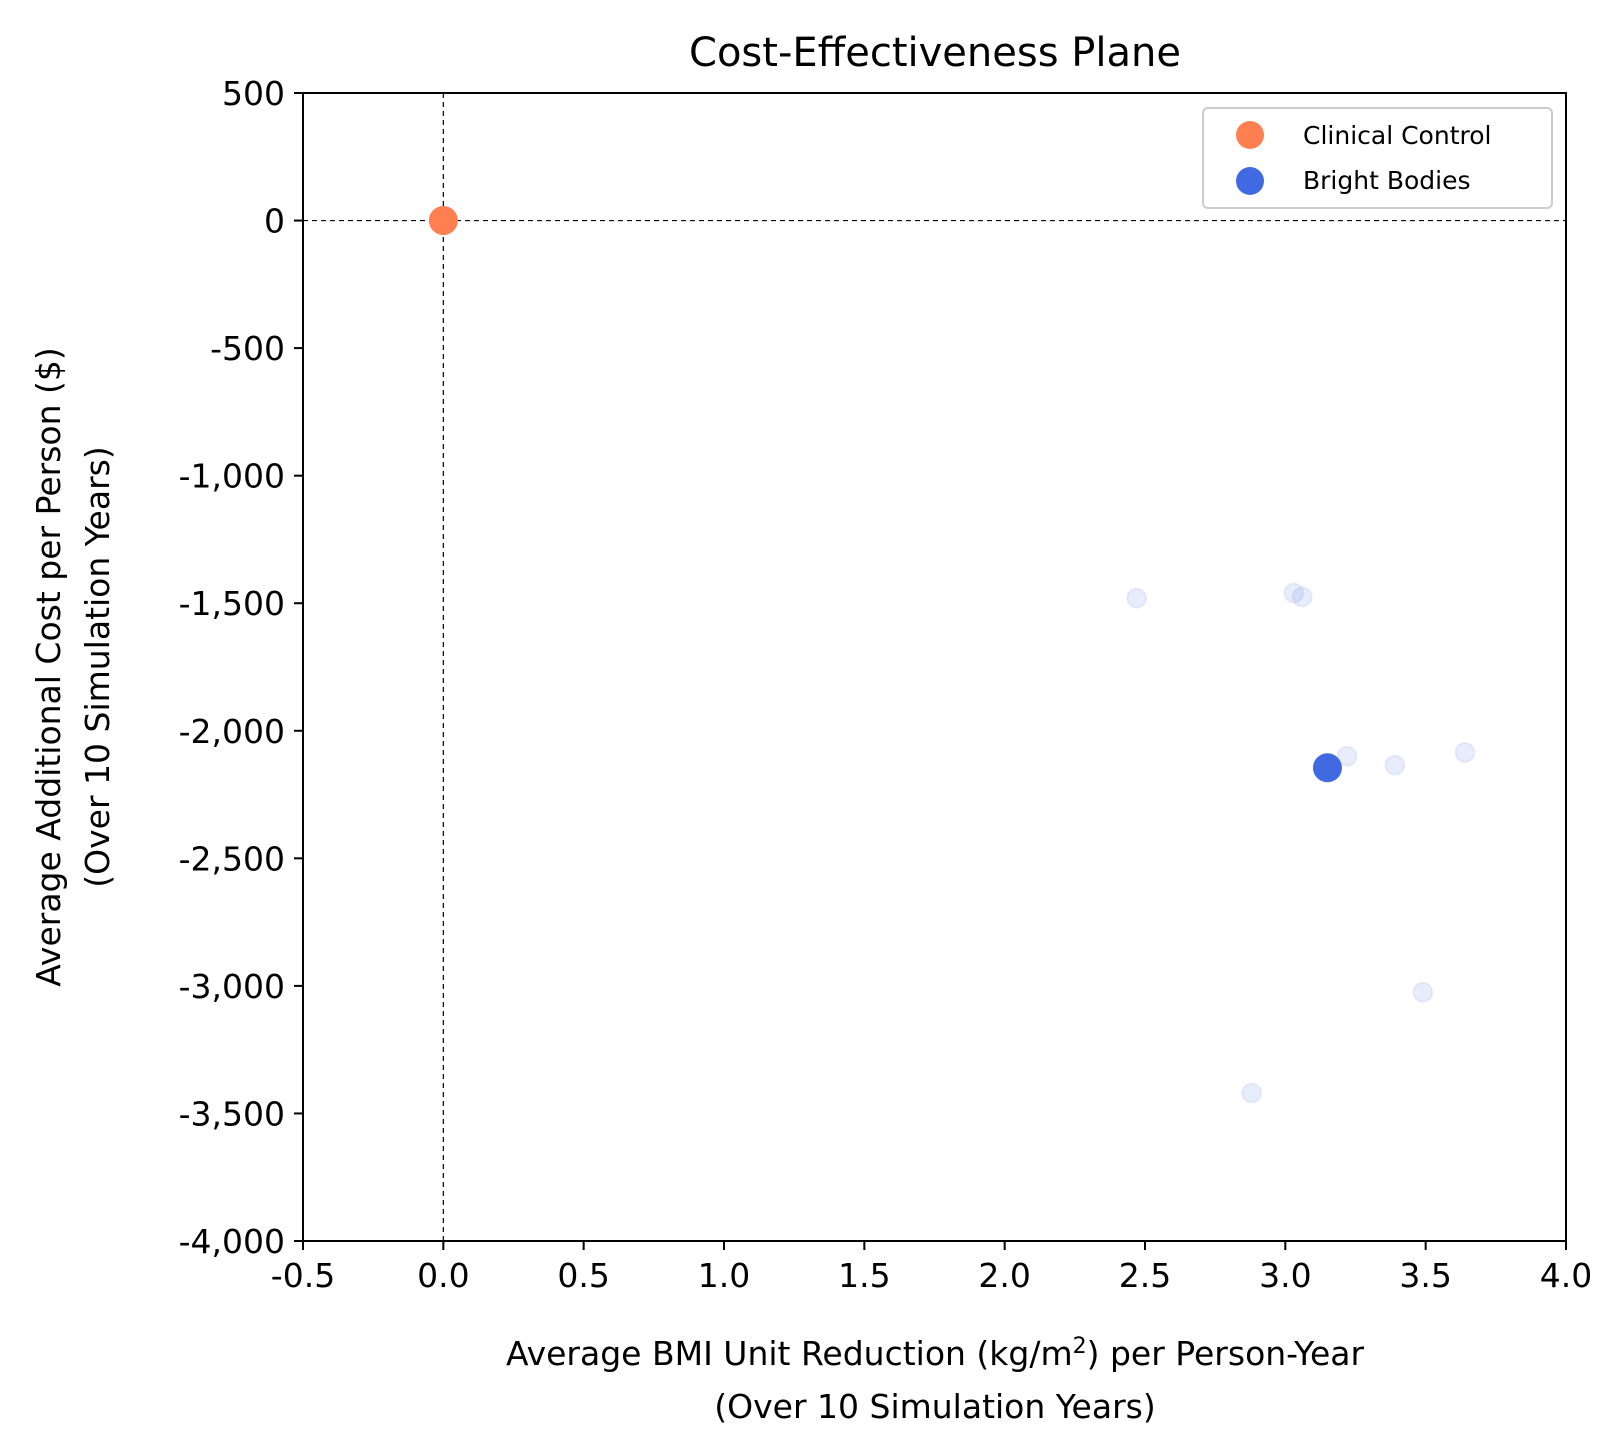 Image resolution: width=1621 pixels, height=1452 pixels. Describe the element at coordinates (931, 1268) in the screenshot. I see `x-axis-ticks: -0.5 0.0 0.5 1.0 1.5 2.0 2.5 3.0 3.5 4.0` at that location.